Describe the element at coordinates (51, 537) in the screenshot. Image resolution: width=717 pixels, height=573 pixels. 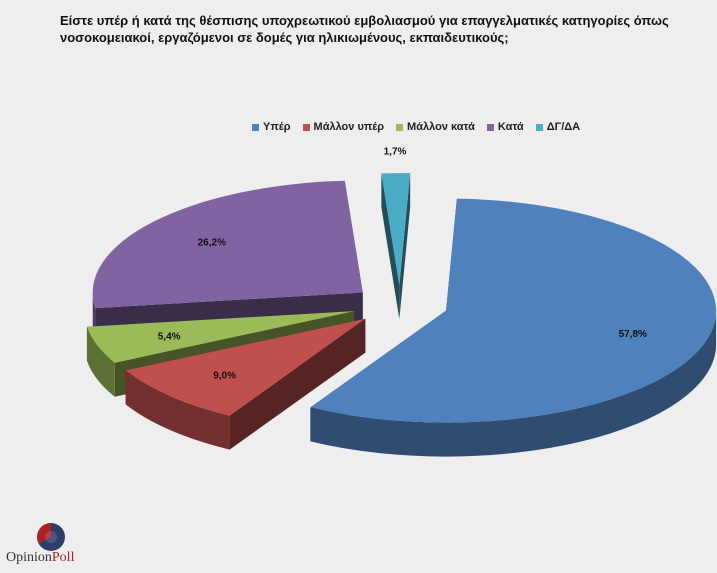
I see `logo-mark-icon` at that location.